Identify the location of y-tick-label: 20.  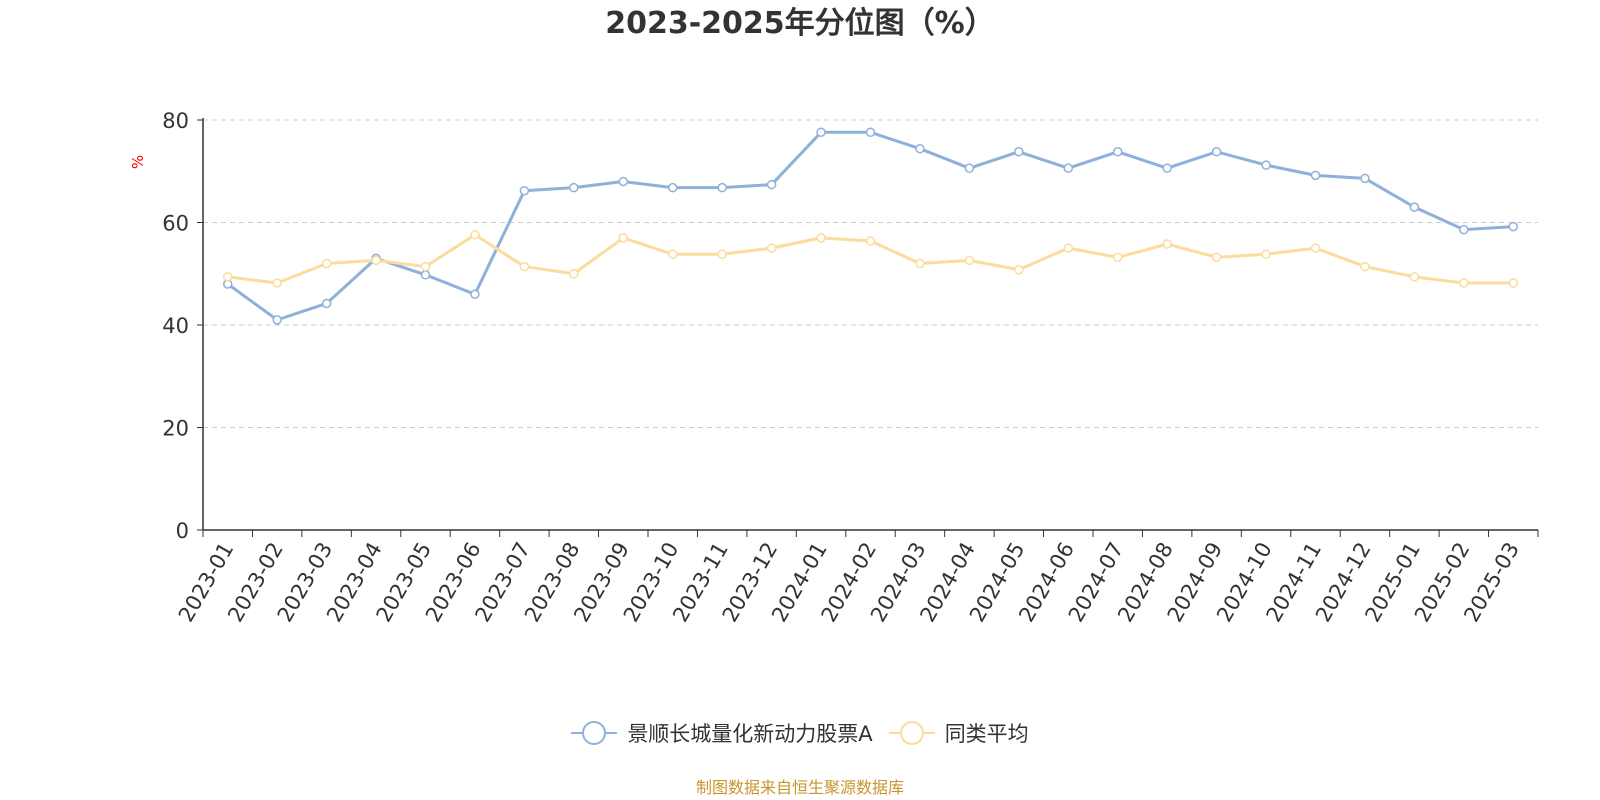
(175, 429).